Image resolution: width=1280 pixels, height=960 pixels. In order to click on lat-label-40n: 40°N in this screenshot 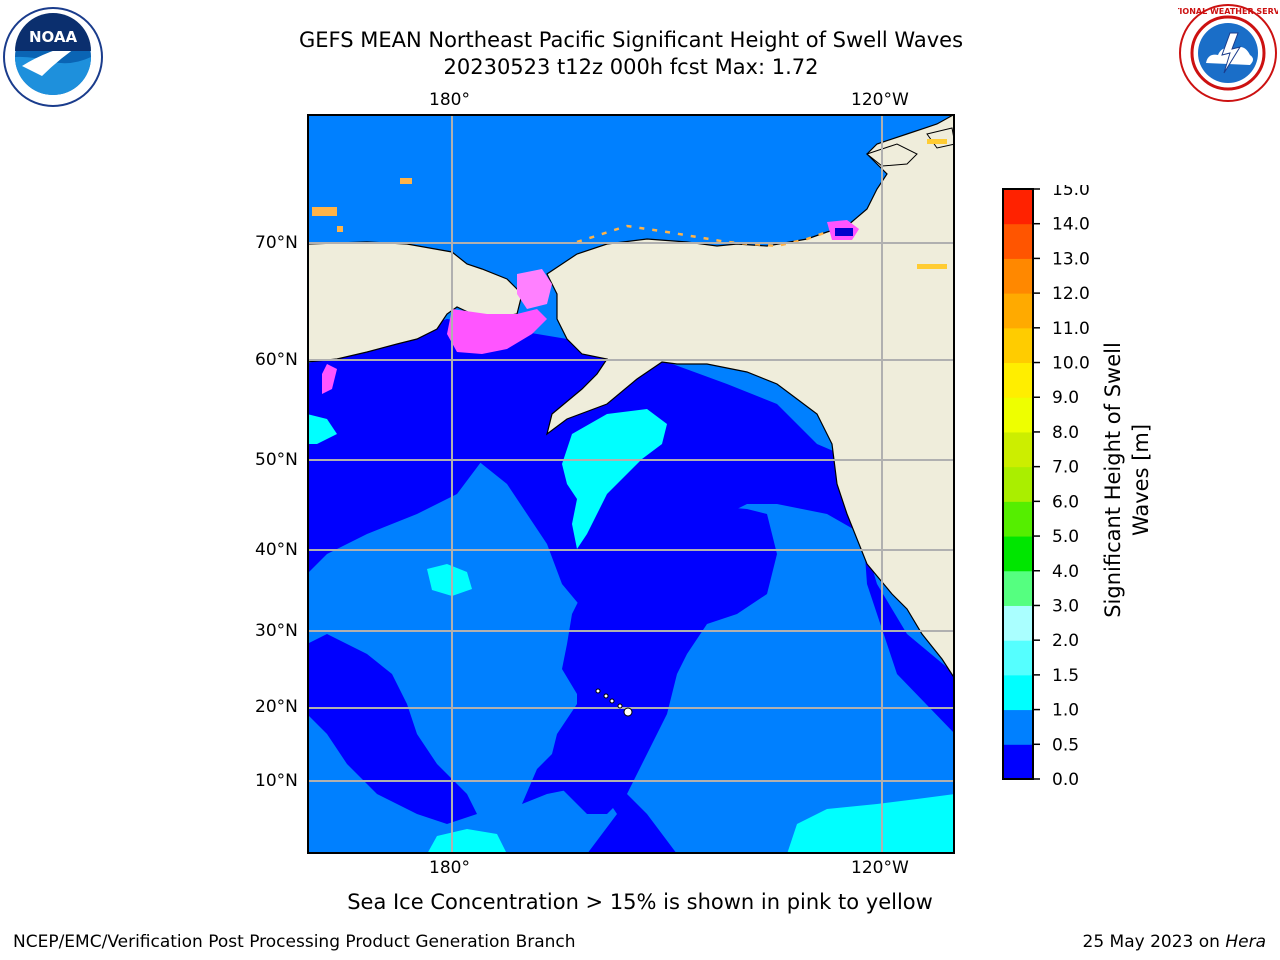, I will do `click(276, 550)`.